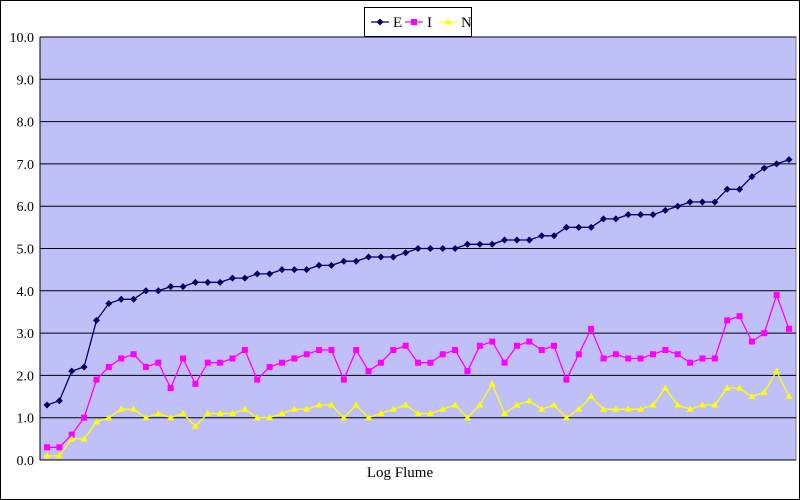 This screenshot has width=800, height=500. I want to click on legend-marker-e, so click(380, 22).